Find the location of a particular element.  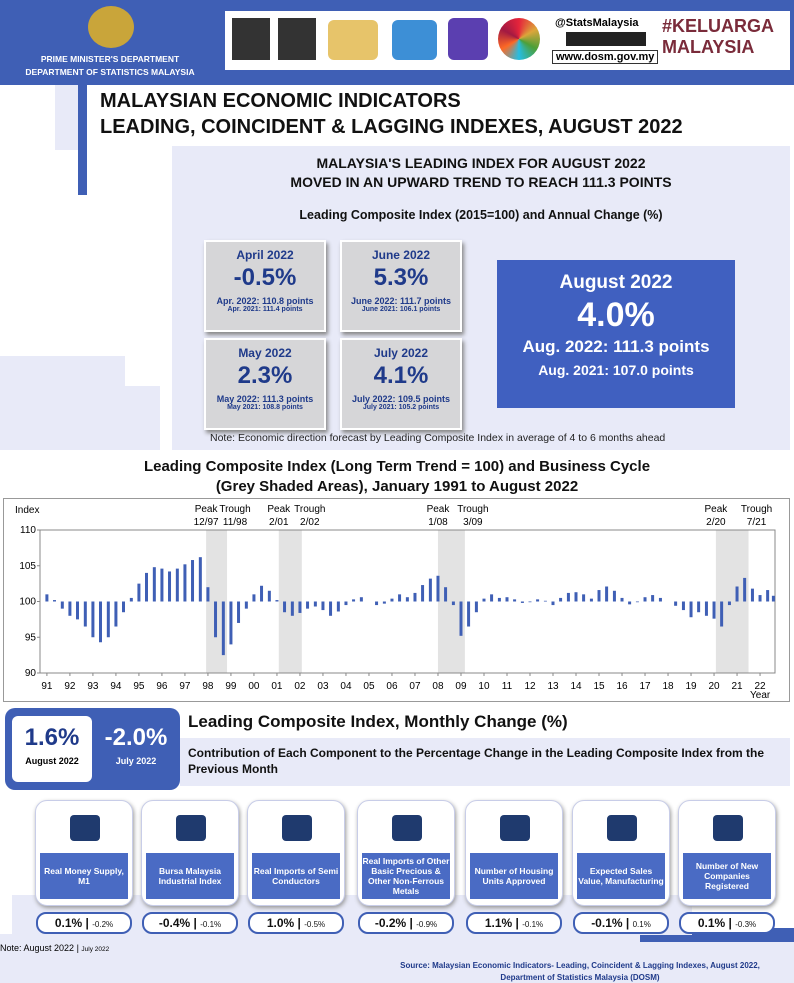

x-tick-label: 18 is located at coordinates (668, 686).